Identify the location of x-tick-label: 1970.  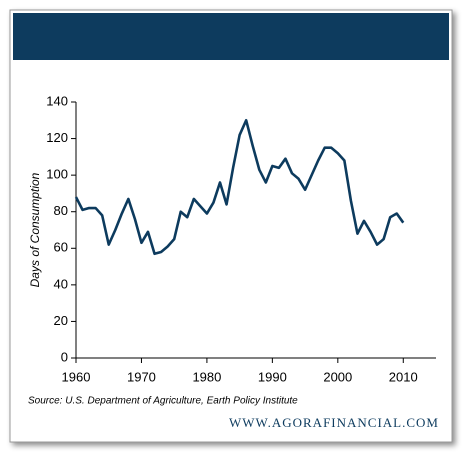
(141, 376).